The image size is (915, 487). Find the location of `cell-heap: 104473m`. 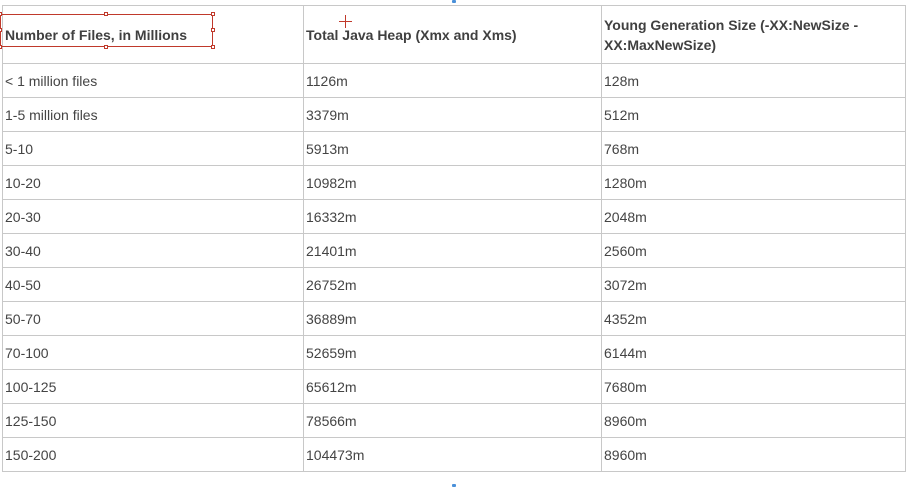

cell-heap: 104473m is located at coordinates (452, 454).